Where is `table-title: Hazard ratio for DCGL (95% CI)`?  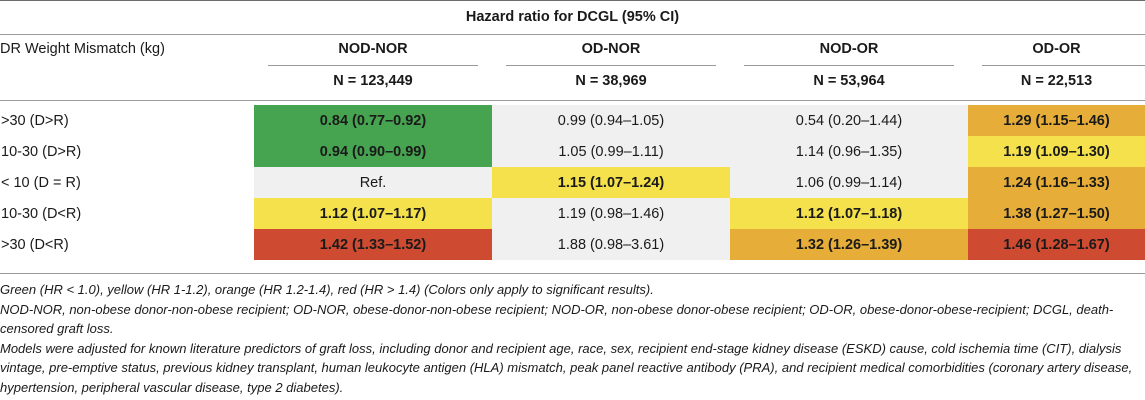 table-title: Hazard ratio for DCGL (95% CI) is located at coordinates (572, 17).